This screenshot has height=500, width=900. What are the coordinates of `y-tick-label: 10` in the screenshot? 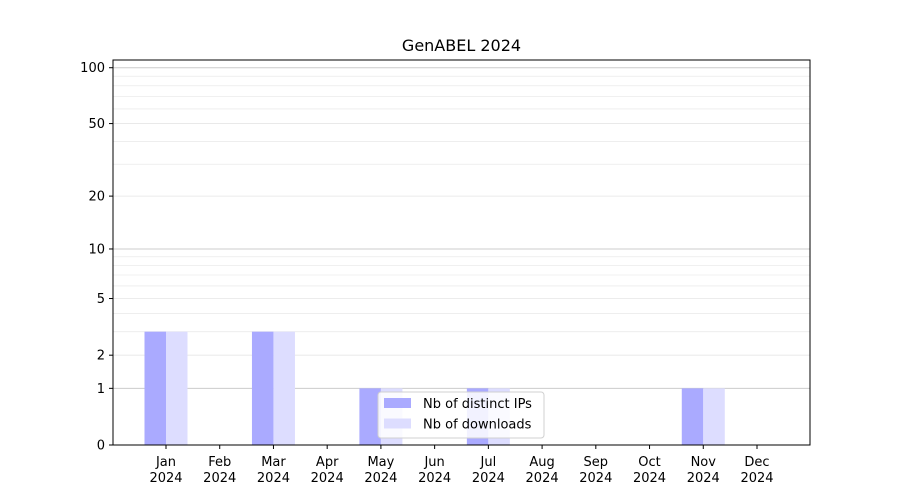 It's located at (96, 249).